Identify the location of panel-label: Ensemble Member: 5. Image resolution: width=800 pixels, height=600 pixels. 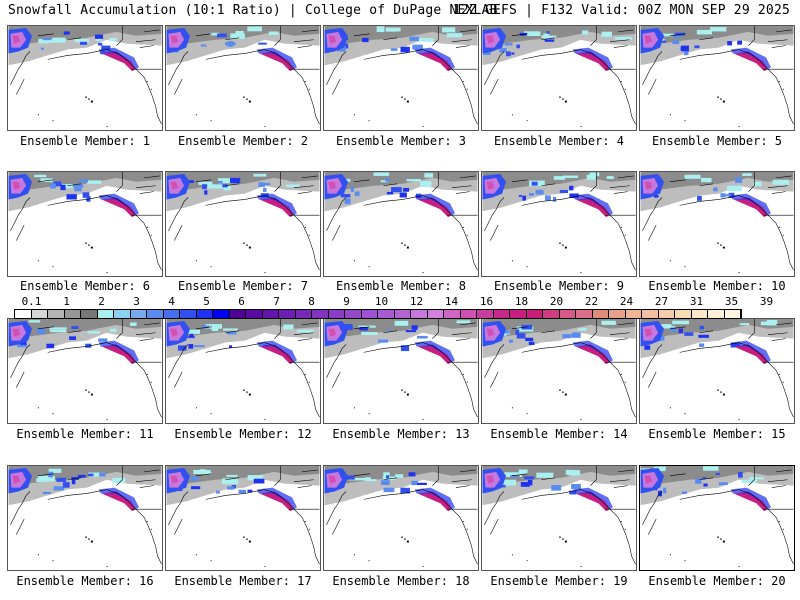
(717, 141).